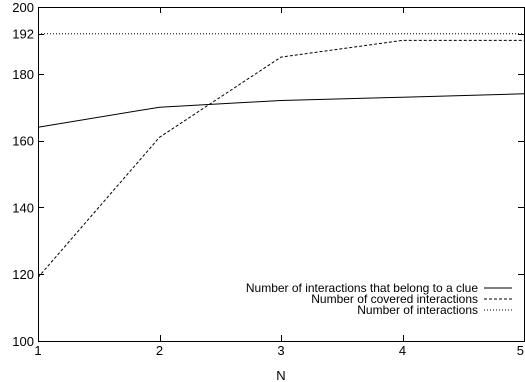  I want to click on x-tick-label: 2, so click(159, 350).